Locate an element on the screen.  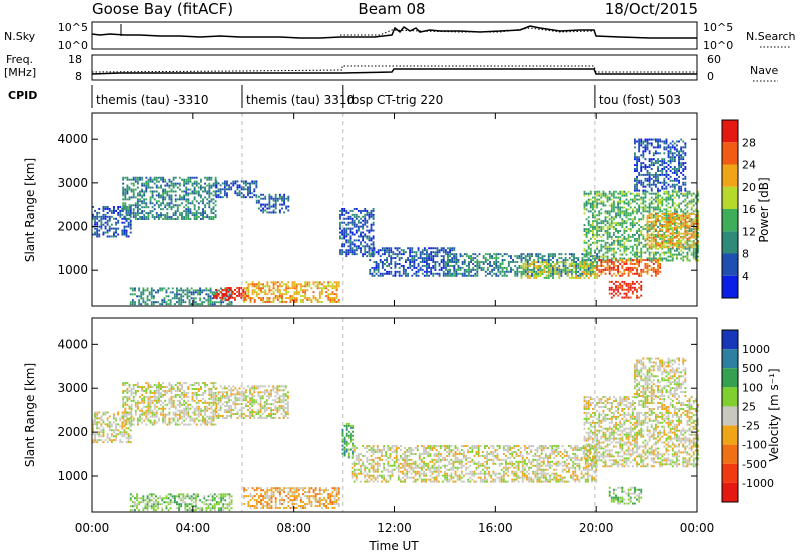
nave-label: Nave is located at coordinates (764, 70).